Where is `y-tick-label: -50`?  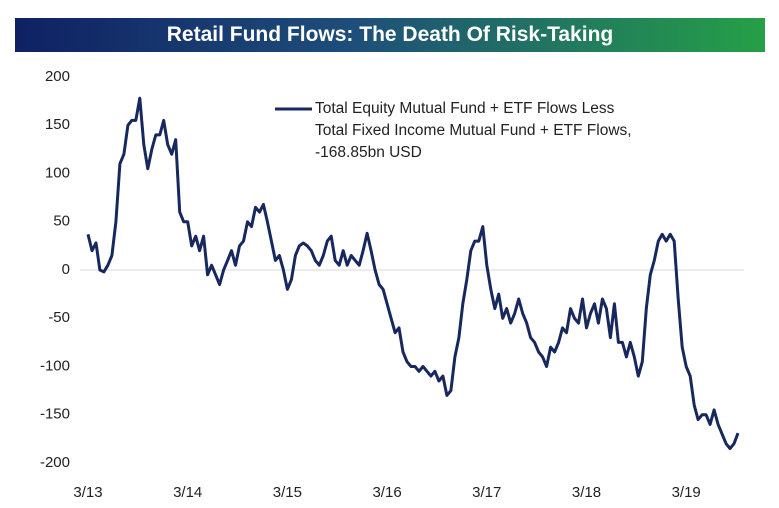 y-tick-label: -50 is located at coordinates (59, 317).